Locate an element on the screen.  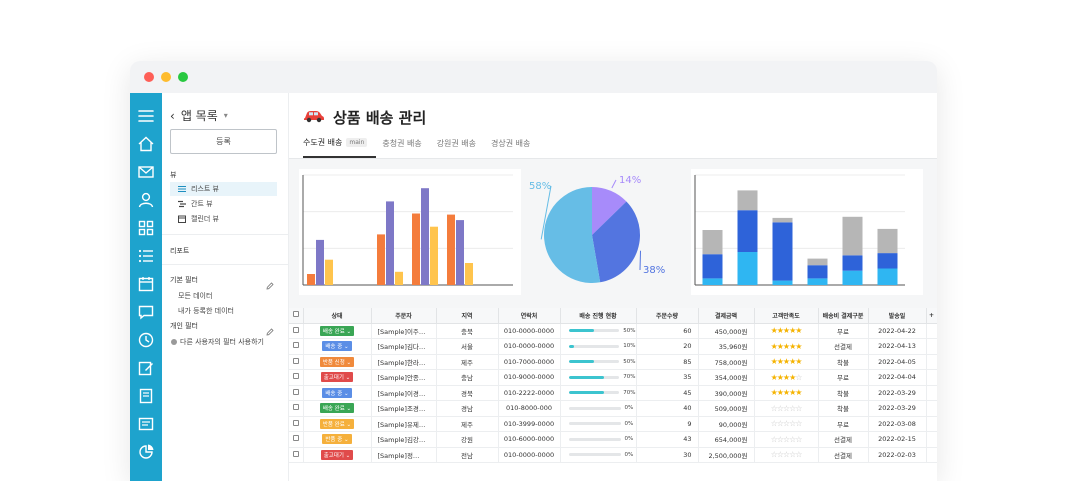
board-icon is located at coordinates (146, 424).